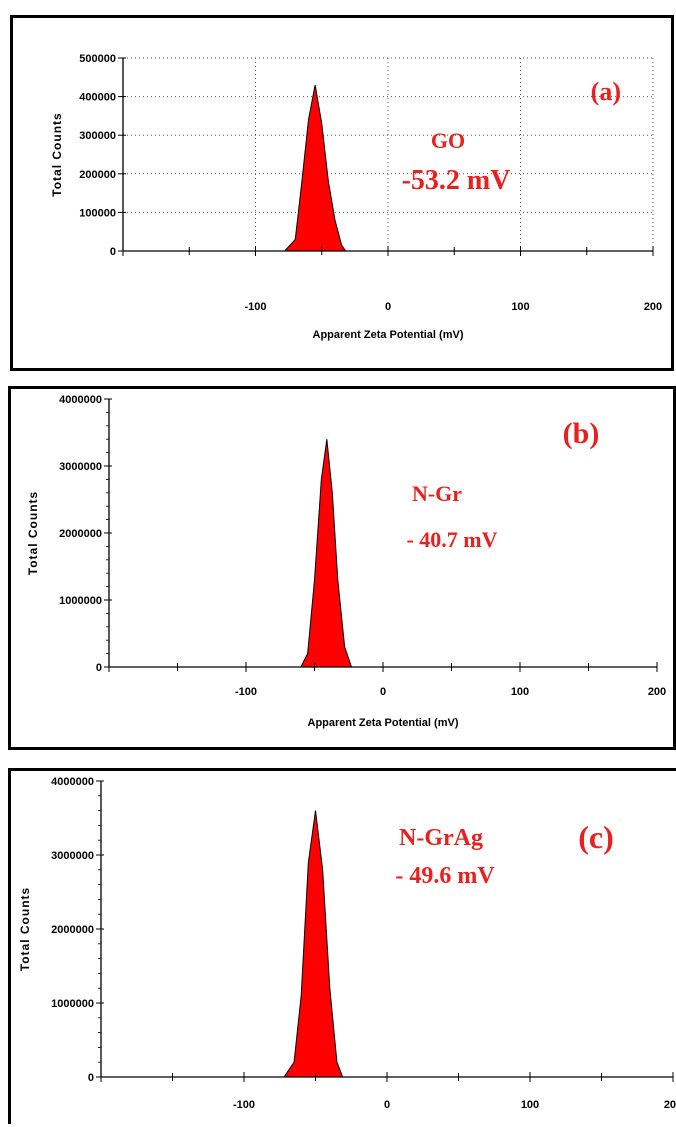 The image size is (676, 1127). What do you see at coordinates (441, 838) in the screenshot?
I see `sample-label: N-GrAg` at bounding box center [441, 838].